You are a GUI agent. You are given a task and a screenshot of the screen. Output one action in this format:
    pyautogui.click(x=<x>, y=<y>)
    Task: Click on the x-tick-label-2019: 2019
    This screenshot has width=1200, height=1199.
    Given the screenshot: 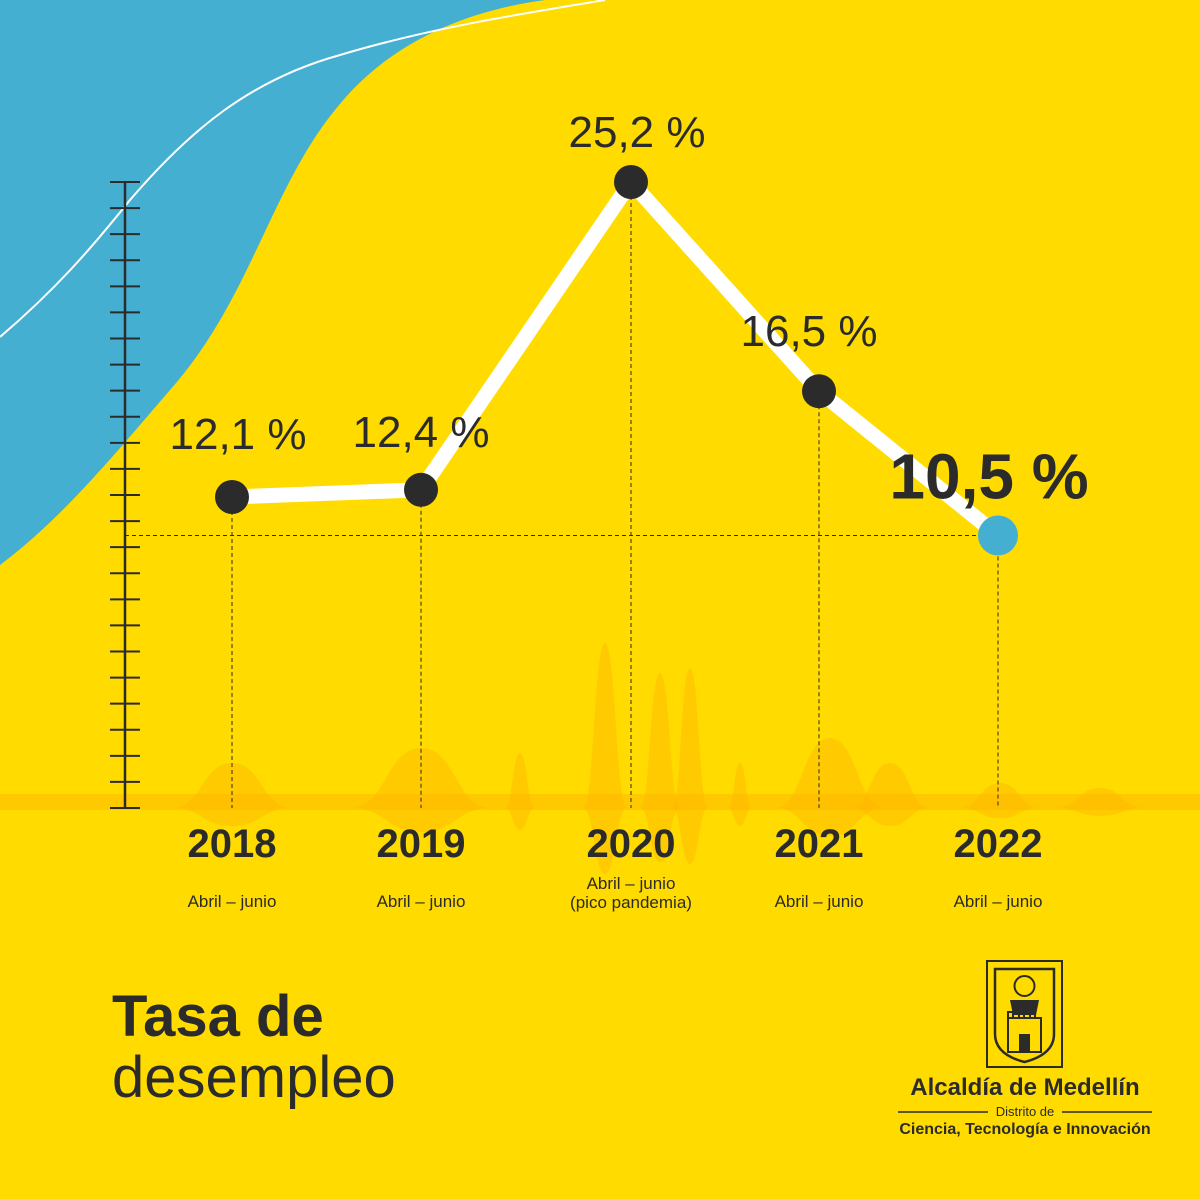 What is the action you would take?
    pyautogui.click(x=421, y=844)
    